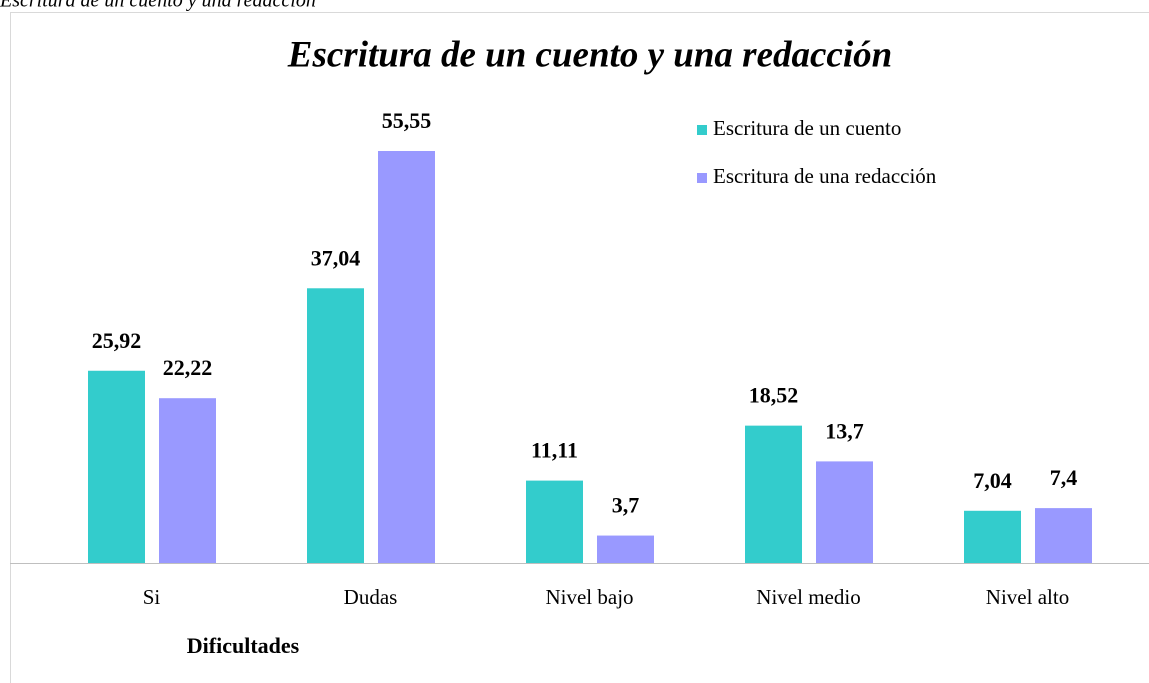  Describe the element at coordinates (152, 597) in the screenshot. I see `x-tick-label: Si` at that location.